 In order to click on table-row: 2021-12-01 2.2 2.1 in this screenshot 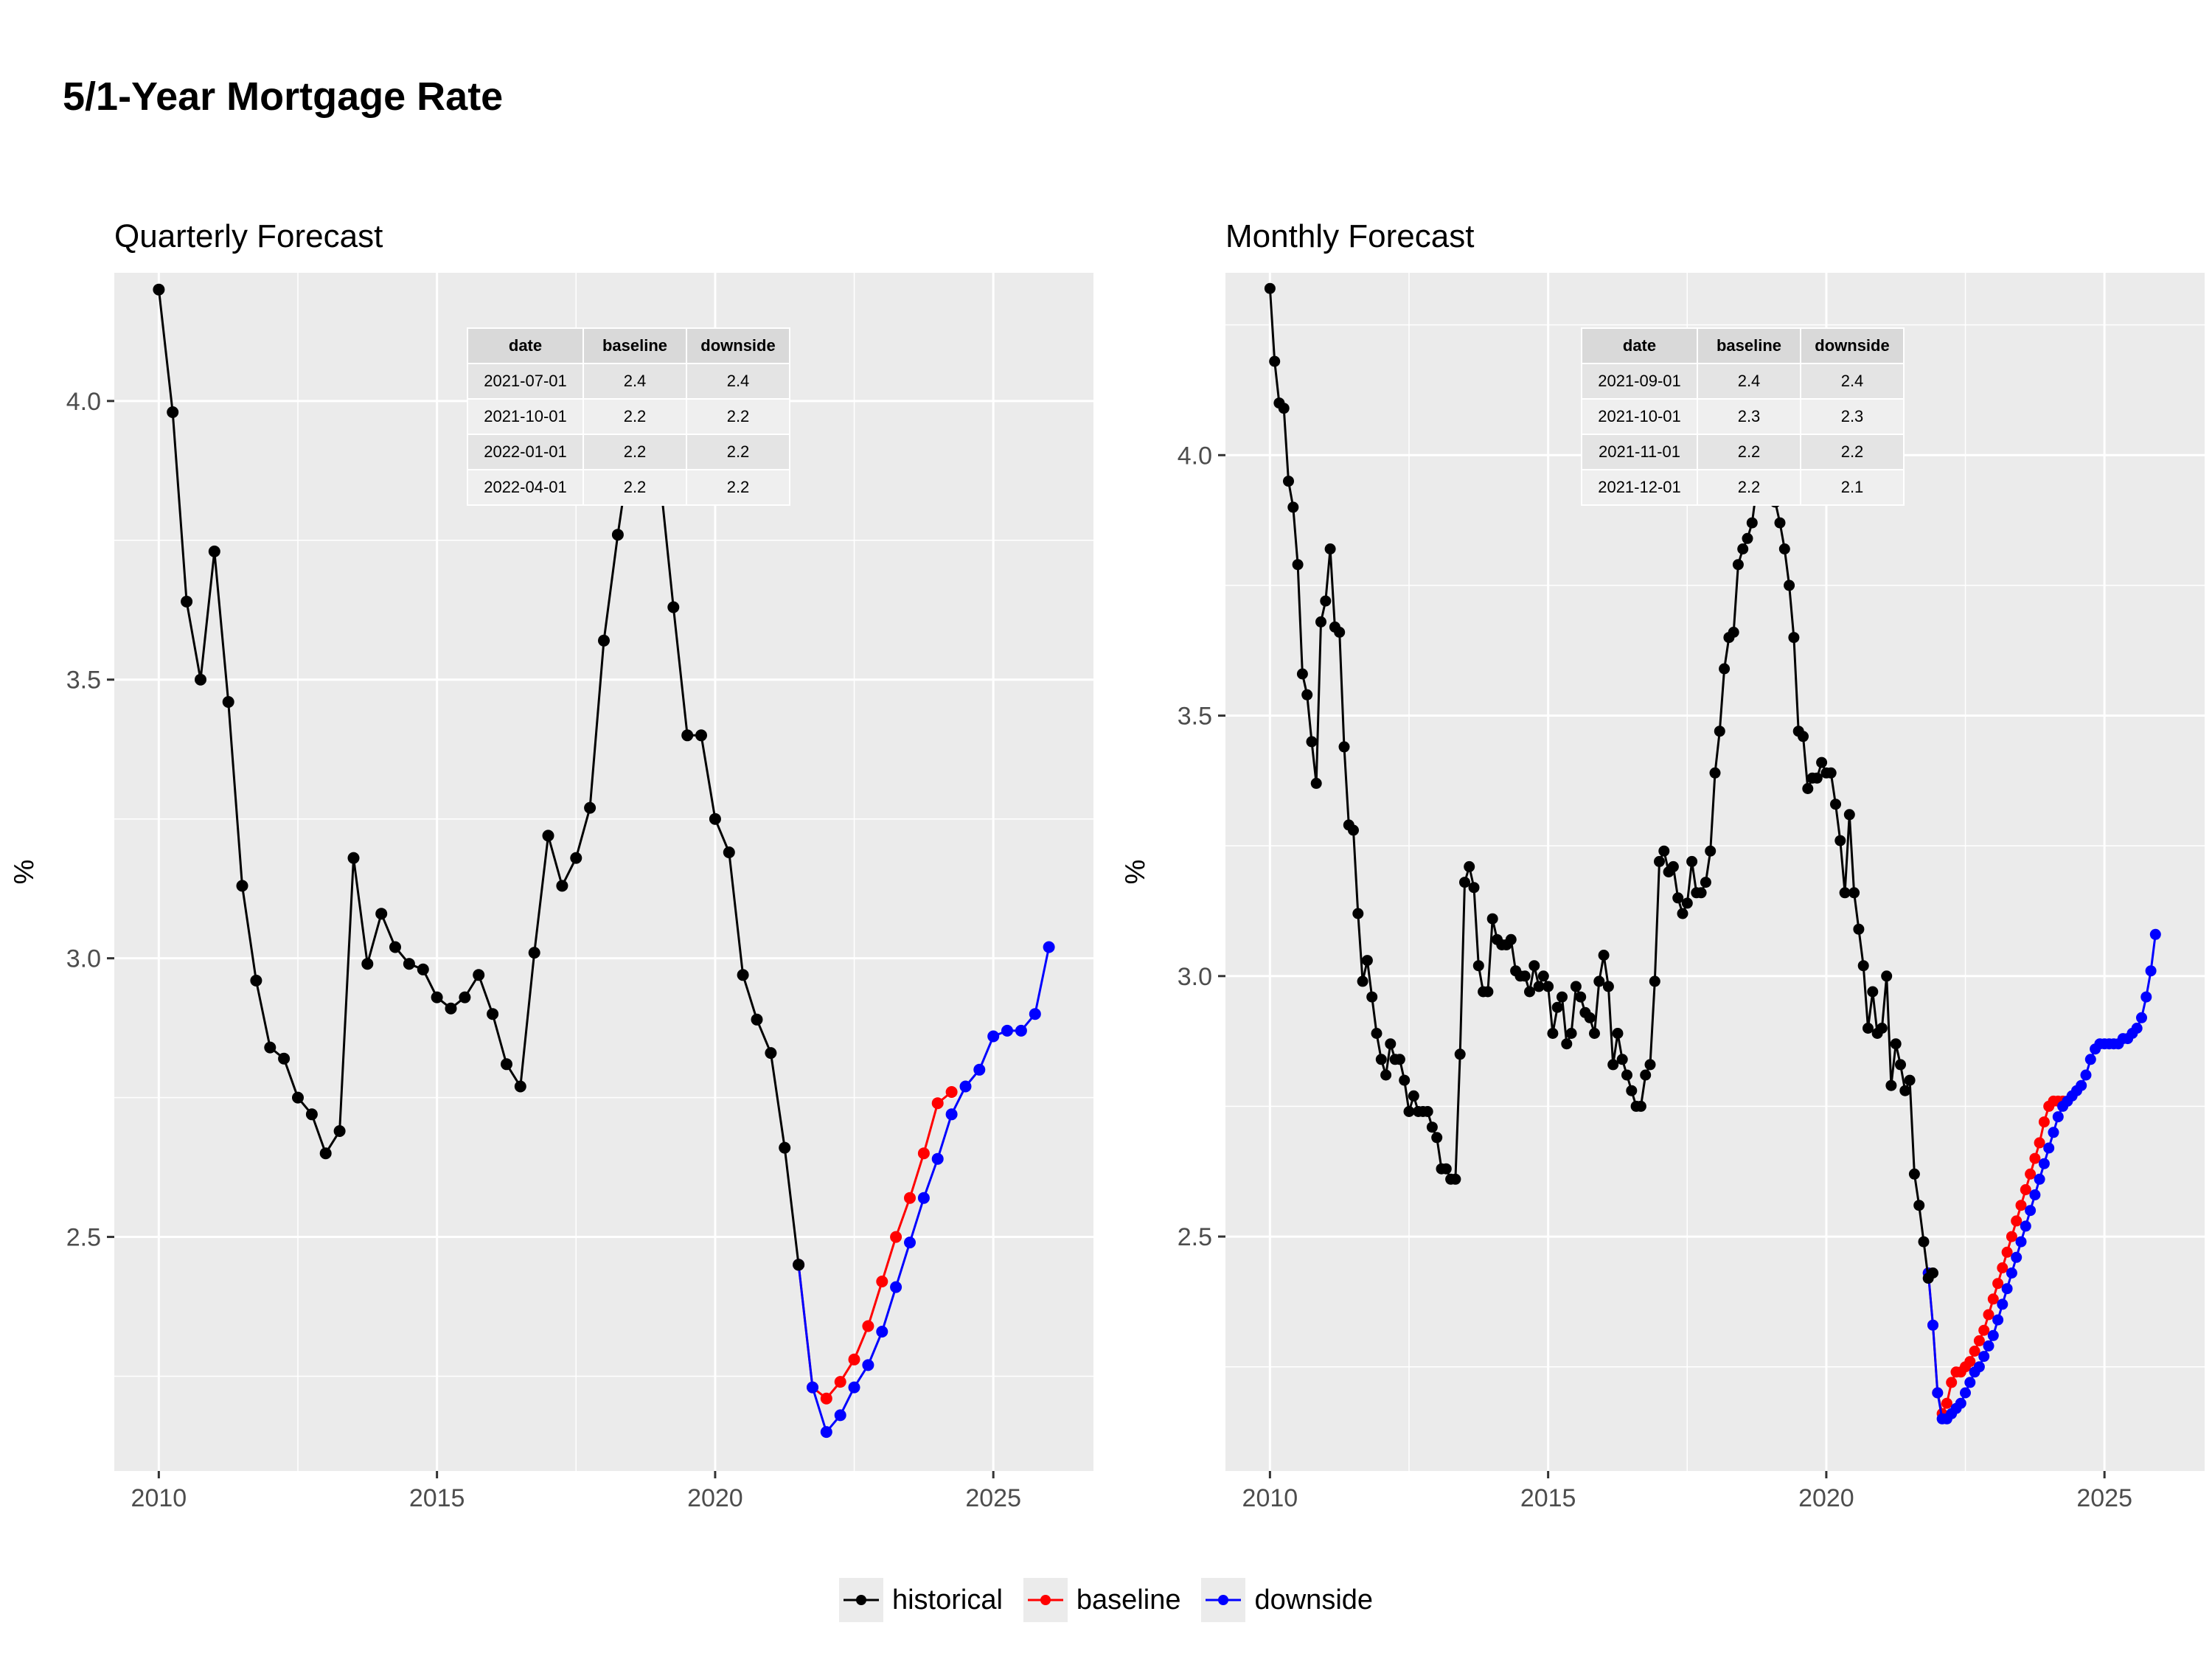, I will do `click(1743, 487)`.